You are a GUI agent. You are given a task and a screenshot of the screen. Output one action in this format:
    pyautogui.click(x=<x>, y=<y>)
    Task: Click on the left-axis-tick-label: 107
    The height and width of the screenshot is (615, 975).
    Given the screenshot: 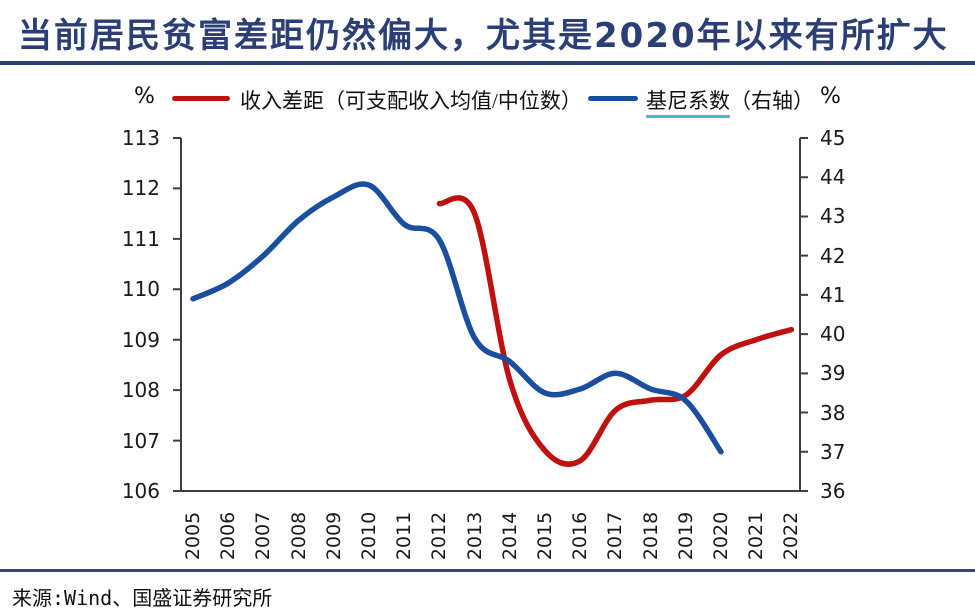 What is the action you would take?
    pyautogui.click(x=140, y=440)
    